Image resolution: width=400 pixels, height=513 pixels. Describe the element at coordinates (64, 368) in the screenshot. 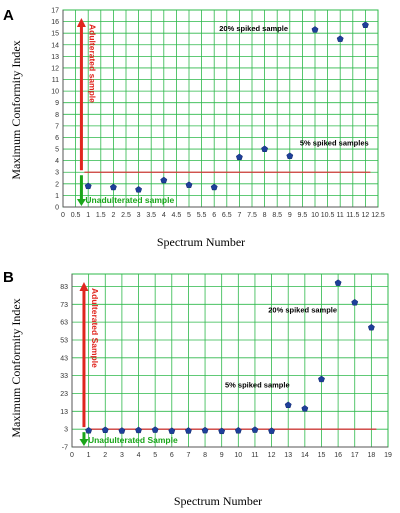

I see `y-ticks-b: -7 3 13 23 33 43 53 63 73 83` at that location.